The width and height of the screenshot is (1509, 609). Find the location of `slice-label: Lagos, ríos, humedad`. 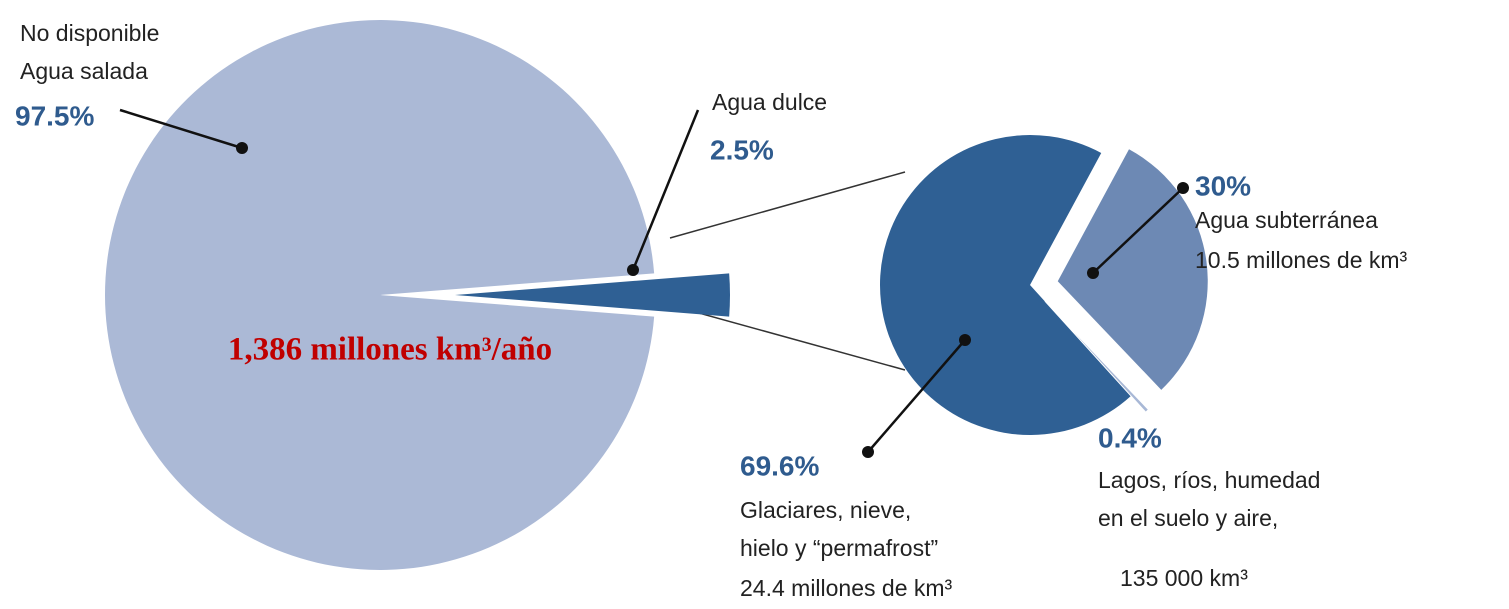

slice-label: Lagos, ríos, humedad is located at coordinates (1209, 480).